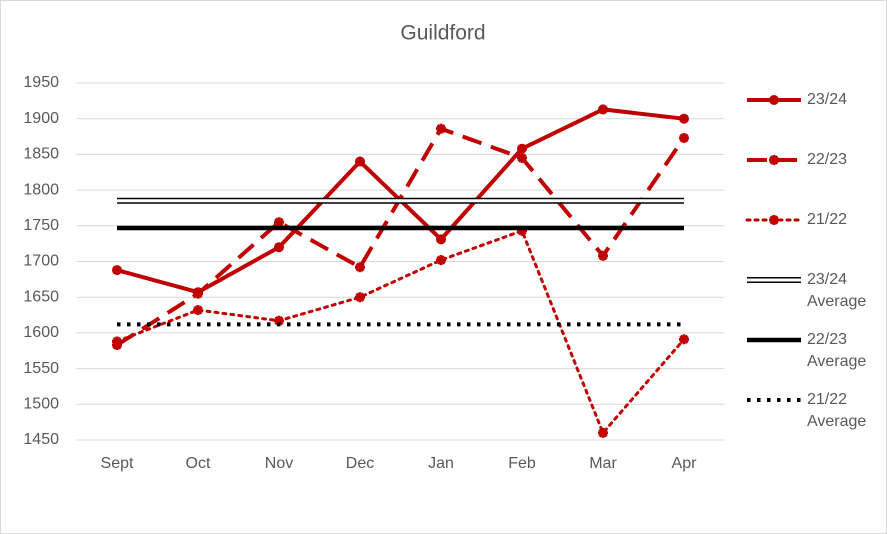 The height and width of the screenshot is (534, 887). I want to click on y-tick-label: 1650, so click(41, 296).